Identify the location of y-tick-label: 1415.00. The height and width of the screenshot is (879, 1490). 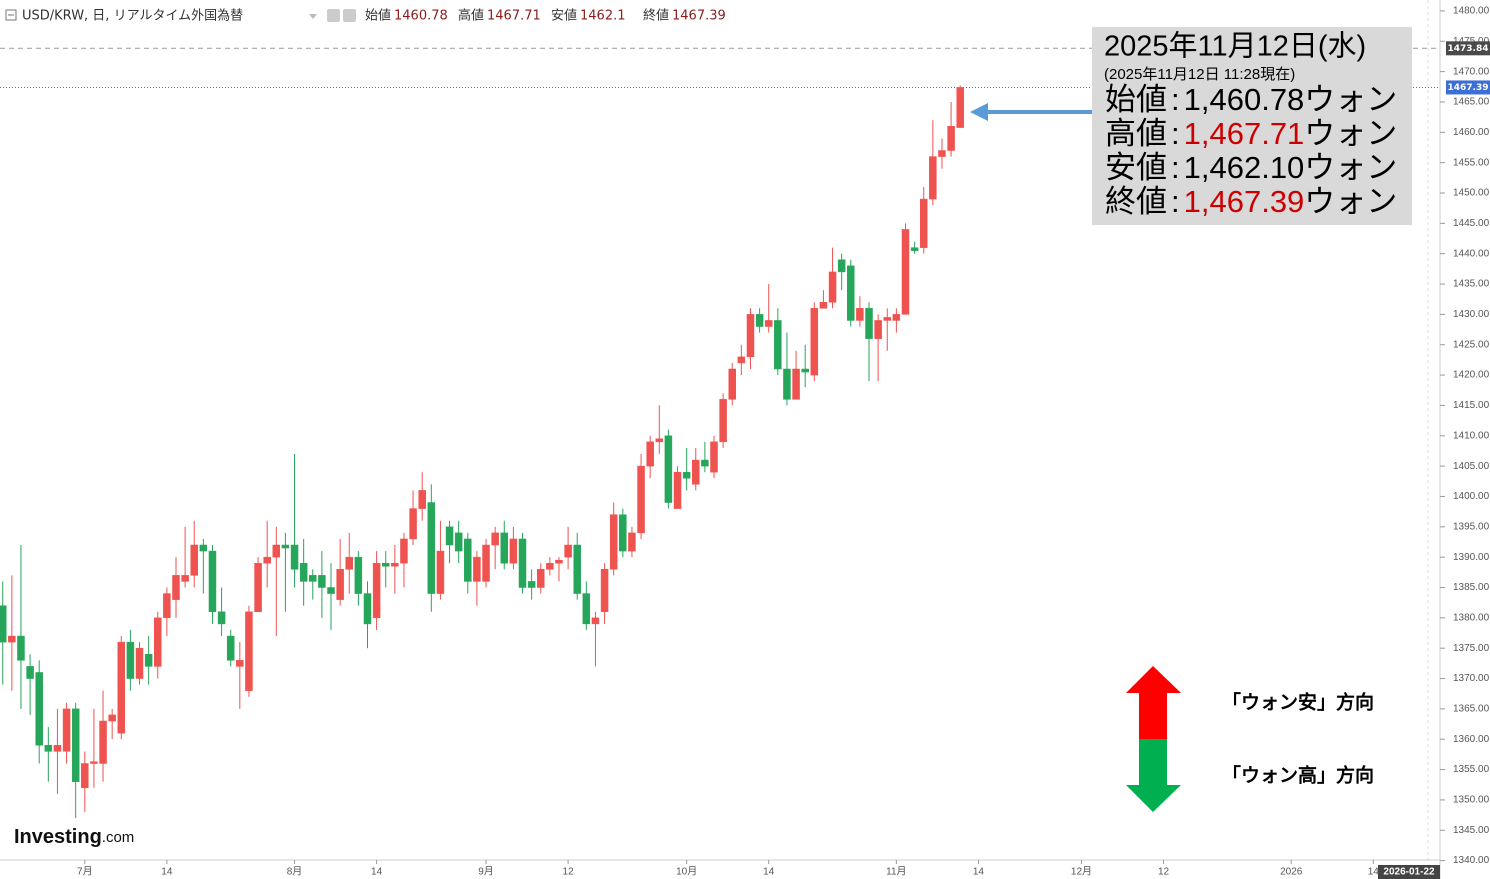
(1471, 405).